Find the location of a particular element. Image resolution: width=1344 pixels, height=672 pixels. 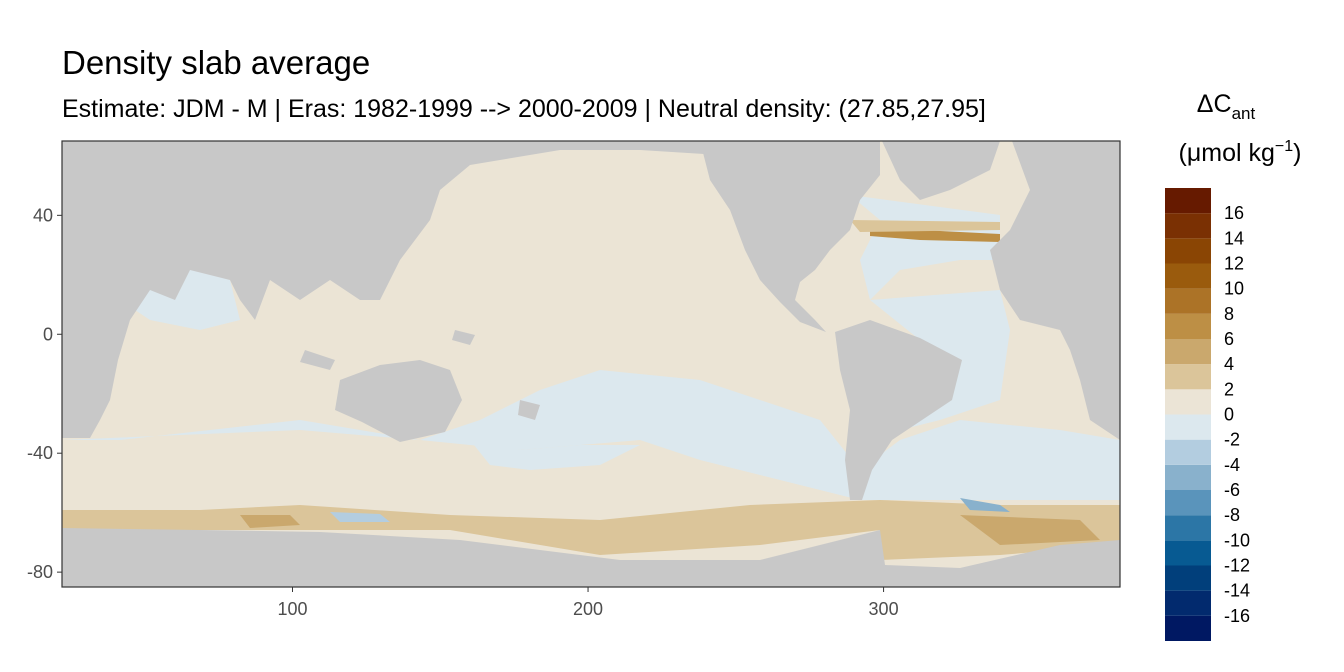

y-tick-label: 0 is located at coordinates (48, 334).